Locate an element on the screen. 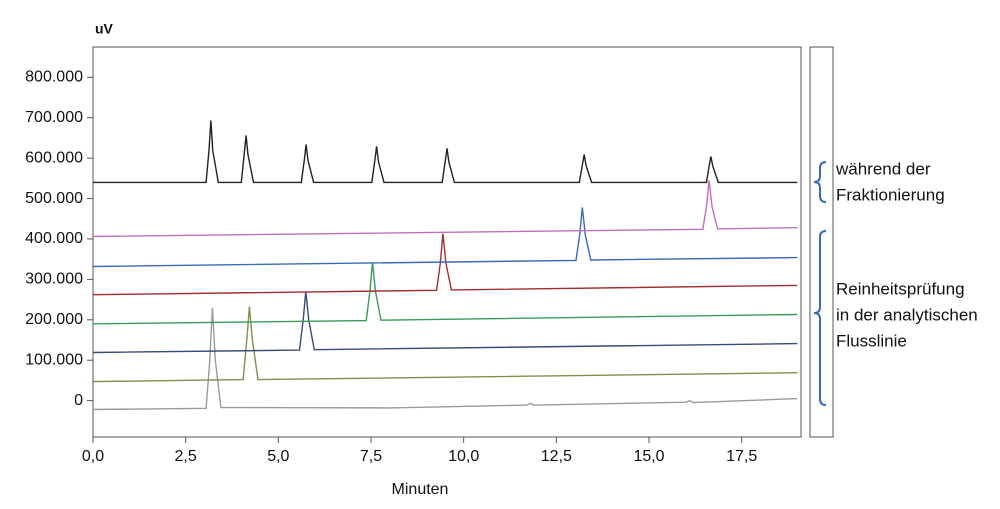 The height and width of the screenshot is (509, 1000). annotation: Reinheitsprüfung is located at coordinates (900, 288).